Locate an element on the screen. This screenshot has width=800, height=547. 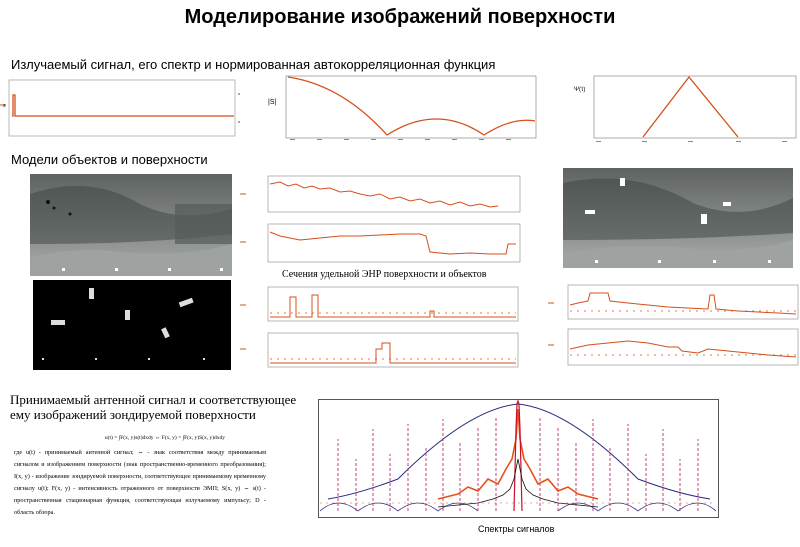
enr-section-plots-objects is located at coordinates (381, 333).